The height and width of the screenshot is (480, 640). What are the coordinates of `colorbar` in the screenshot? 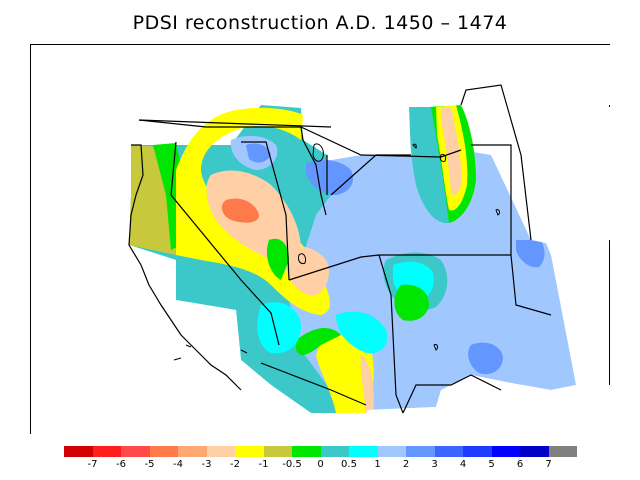 It's located at (320, 451).